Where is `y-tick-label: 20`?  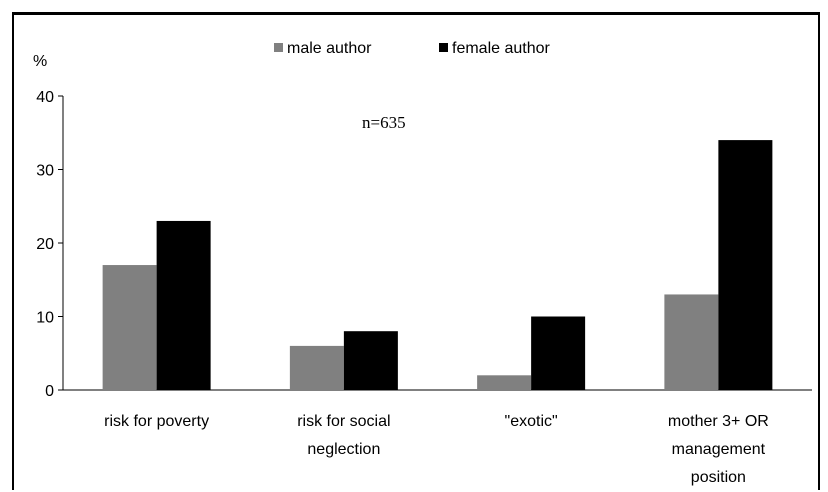
y-tick-label: 20 is located at coordinates (45, 244).